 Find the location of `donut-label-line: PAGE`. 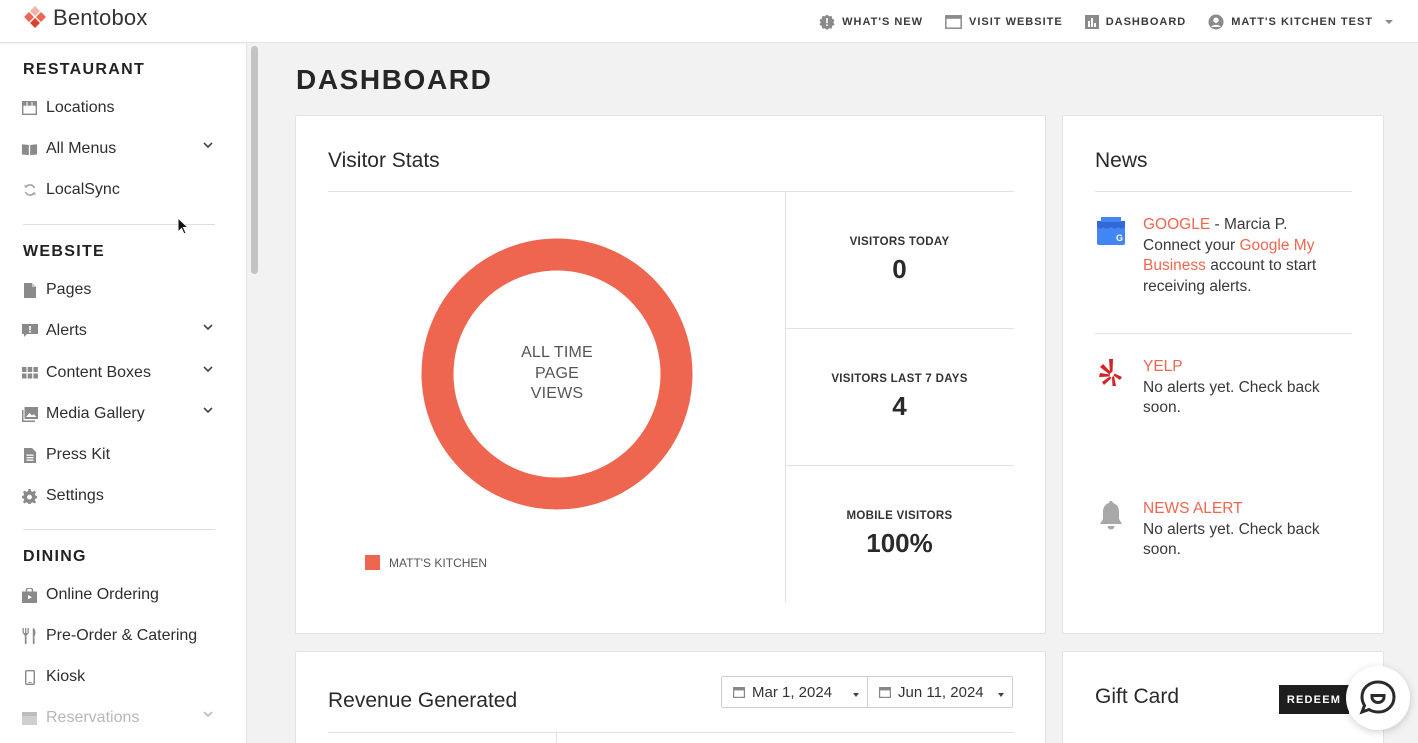

donut-label-line: PAGE is located at coordinates (557, 373).